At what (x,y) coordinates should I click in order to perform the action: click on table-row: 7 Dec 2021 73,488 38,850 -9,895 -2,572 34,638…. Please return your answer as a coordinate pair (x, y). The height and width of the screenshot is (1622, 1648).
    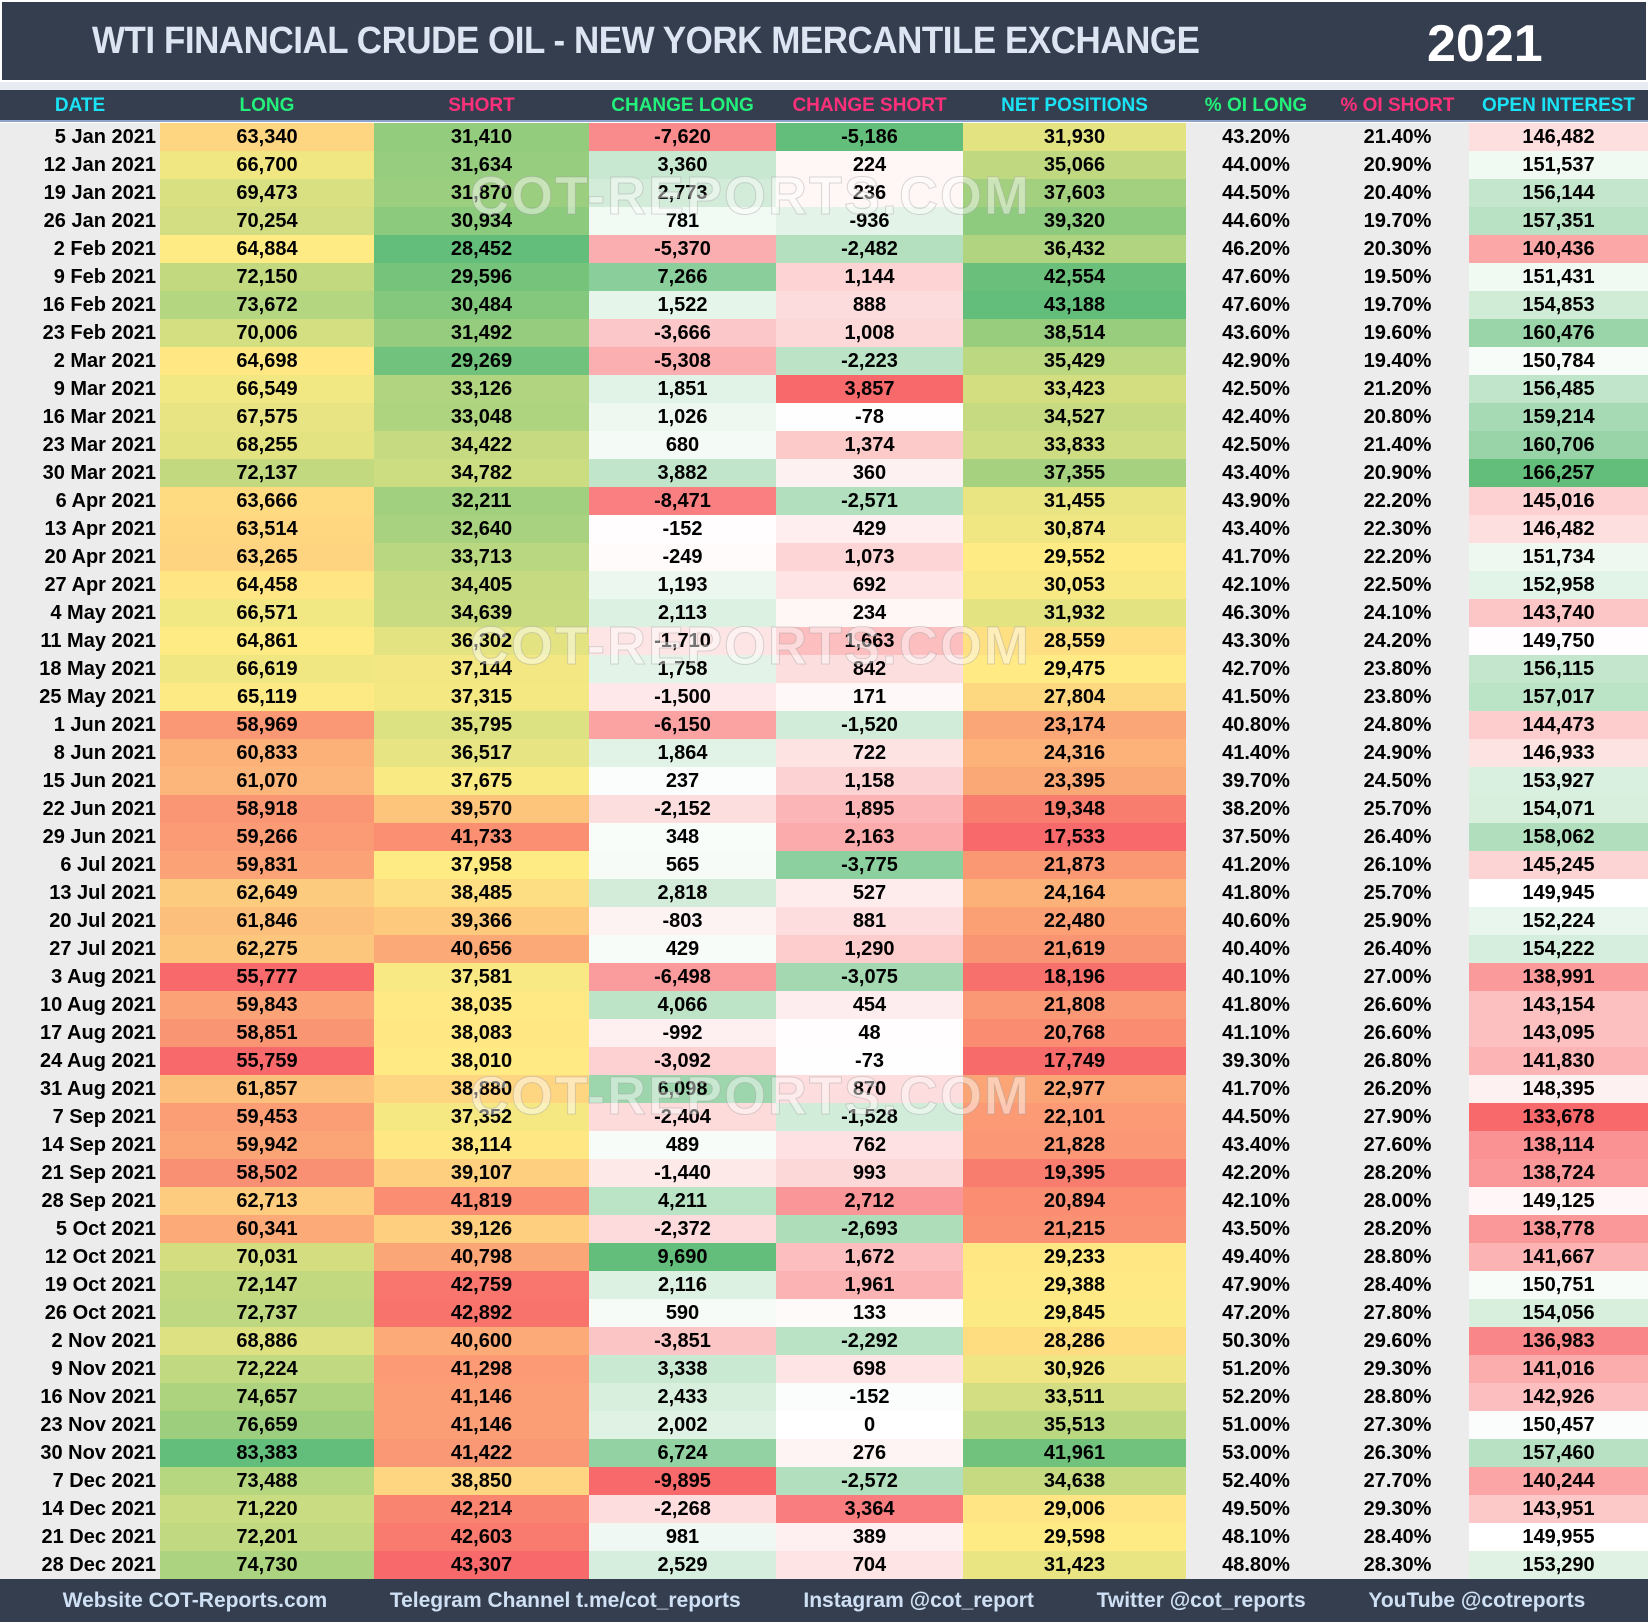
    Looking at the image, I should click on (824, 1481).